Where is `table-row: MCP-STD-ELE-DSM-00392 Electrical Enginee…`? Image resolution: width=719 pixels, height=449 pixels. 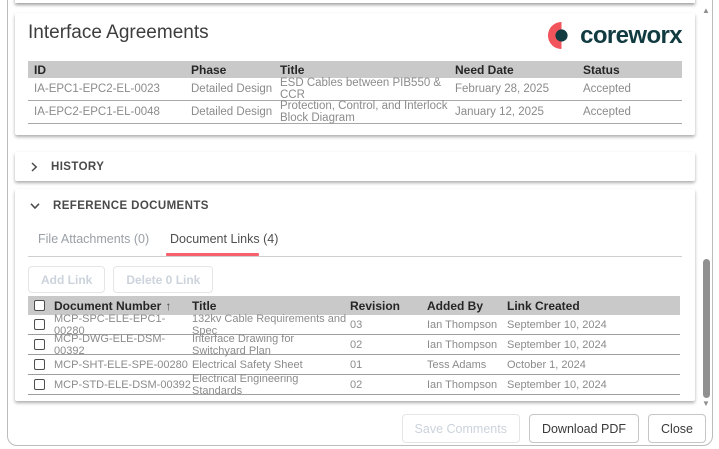 table-row: MCP-STD-ELE-DSM-00392 Electrical Enginee… is located at coordinates (354, 384).